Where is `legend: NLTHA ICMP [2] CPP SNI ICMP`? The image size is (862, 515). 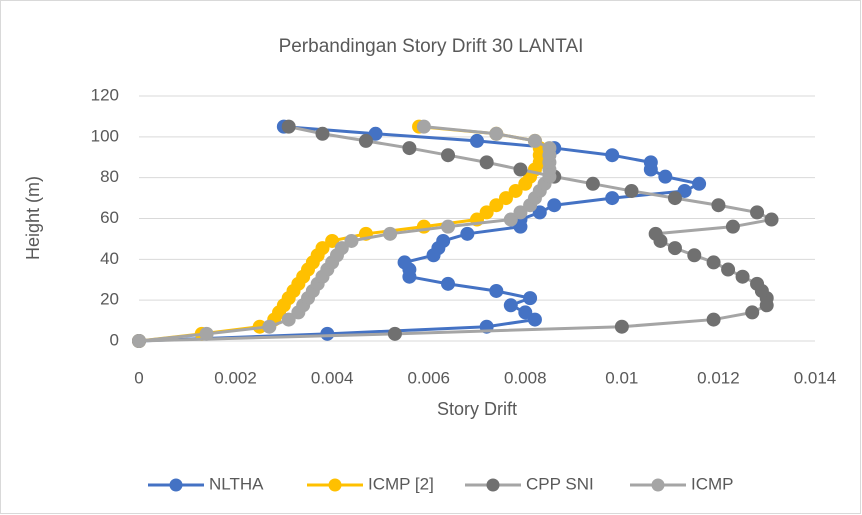 legend: NLTHA ICMP [2] CPP SNI ICMP is located at coordinates (441, 483).